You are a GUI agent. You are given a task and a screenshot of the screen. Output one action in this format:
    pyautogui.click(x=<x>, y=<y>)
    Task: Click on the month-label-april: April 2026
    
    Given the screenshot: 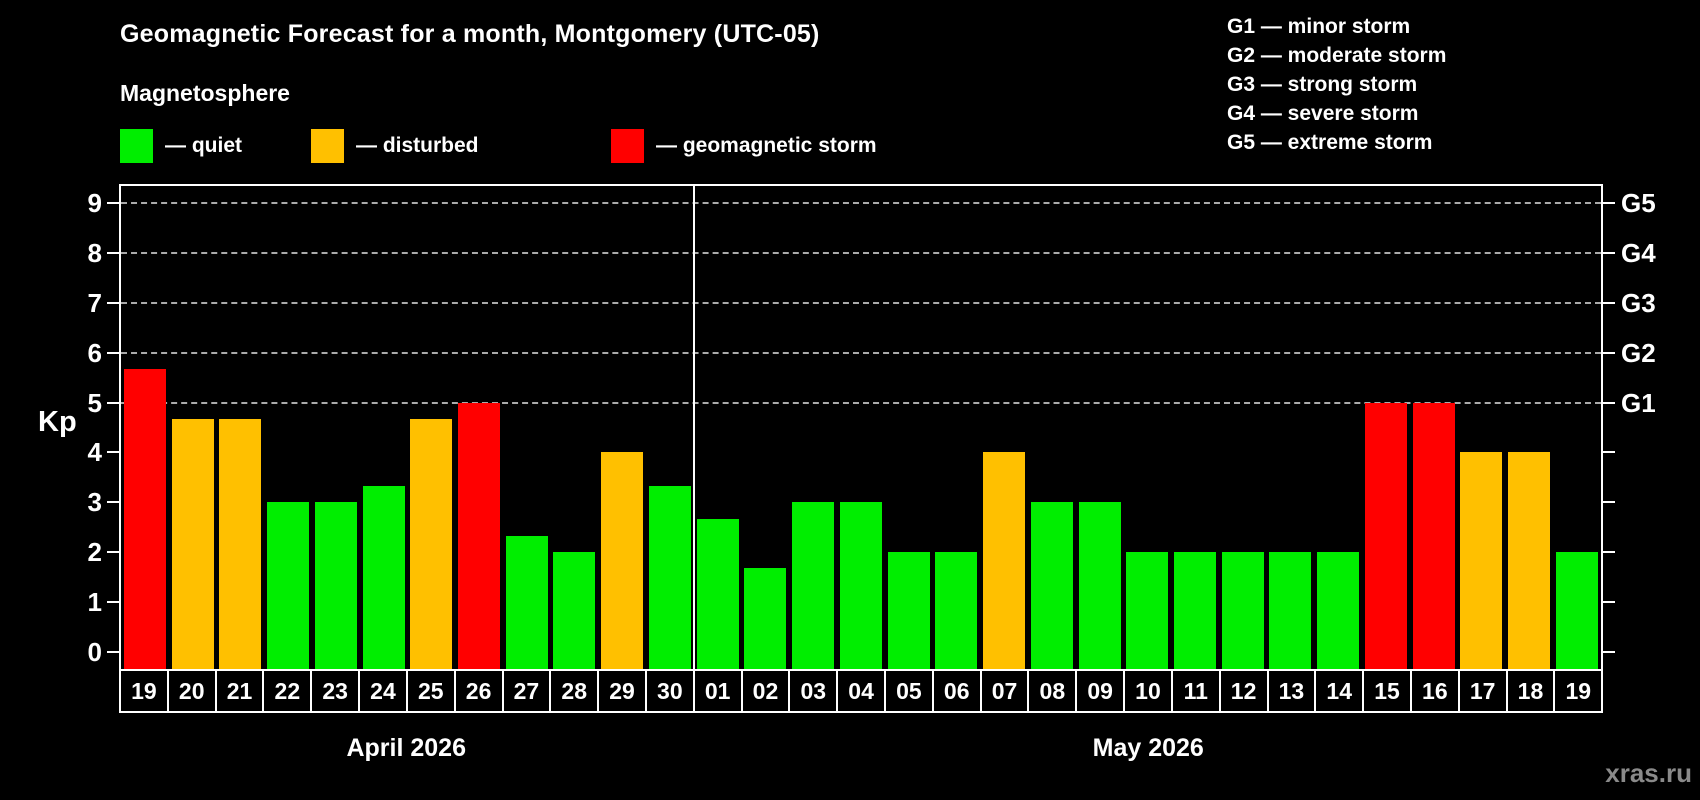 What is the action you would take?
    pyautogui.click(x=406, y=748)
    